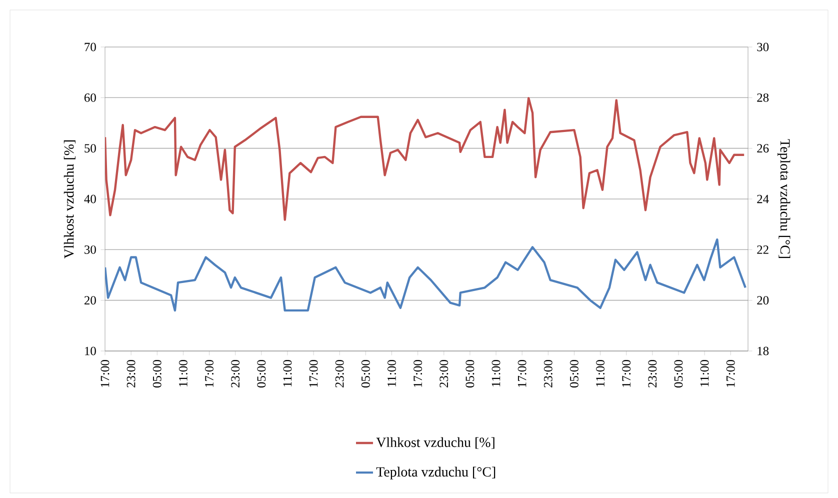 The height and width of the screenshot is (498, 838). Describe the element at coordinates (90, 199) in the screenshot. I see `y-tick-label: 40` at that location.